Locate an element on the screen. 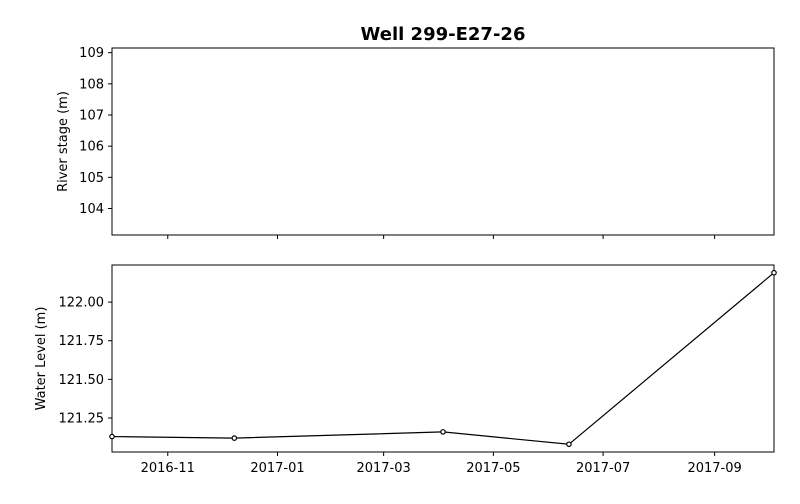 The image size is (800, 504). water-level-x-tick-label: 2017-09 is located at coordinates (714, 468).